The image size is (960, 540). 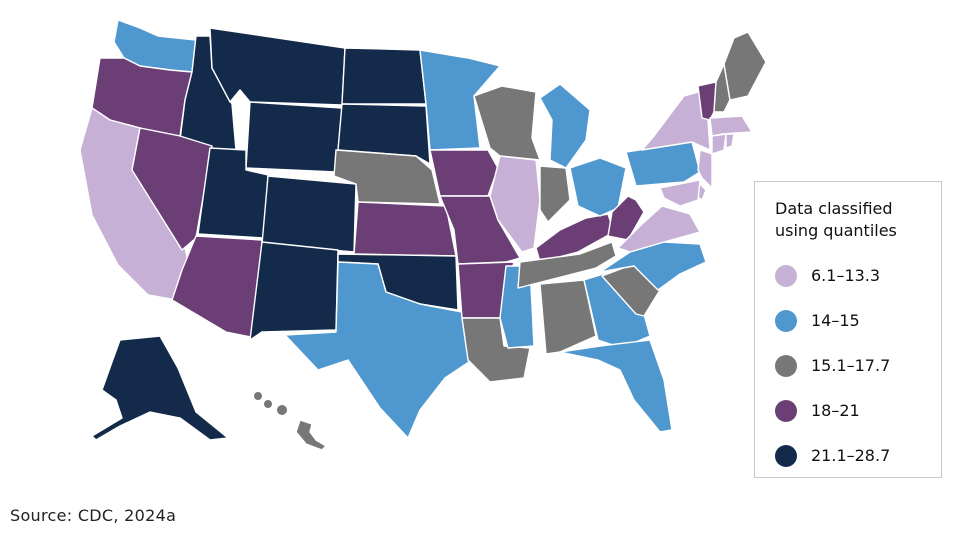 I want to click on state-ct, so click(x=719, y=144).